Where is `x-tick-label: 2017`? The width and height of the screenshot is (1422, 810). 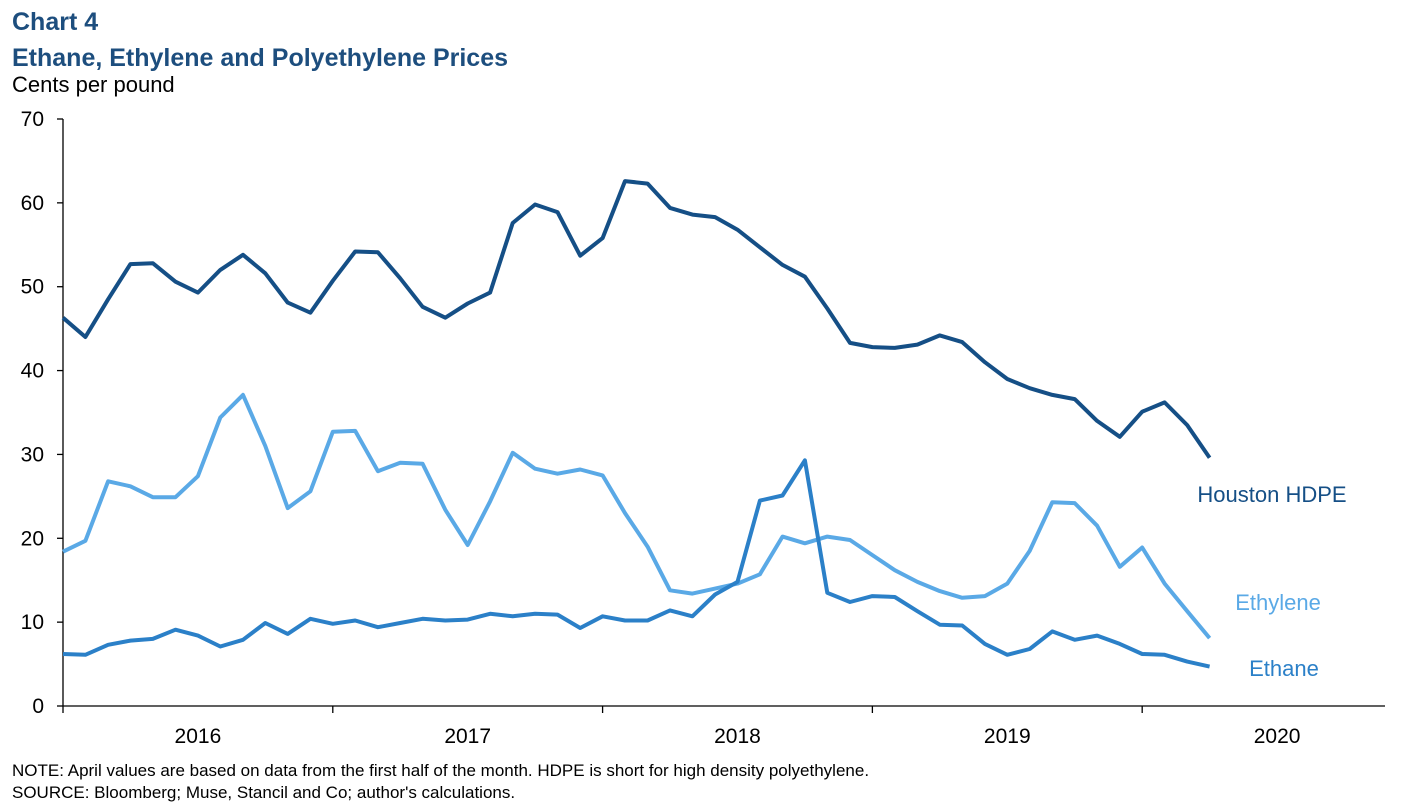
x-tick-label: 2017 is located at coordinates (467, 736).